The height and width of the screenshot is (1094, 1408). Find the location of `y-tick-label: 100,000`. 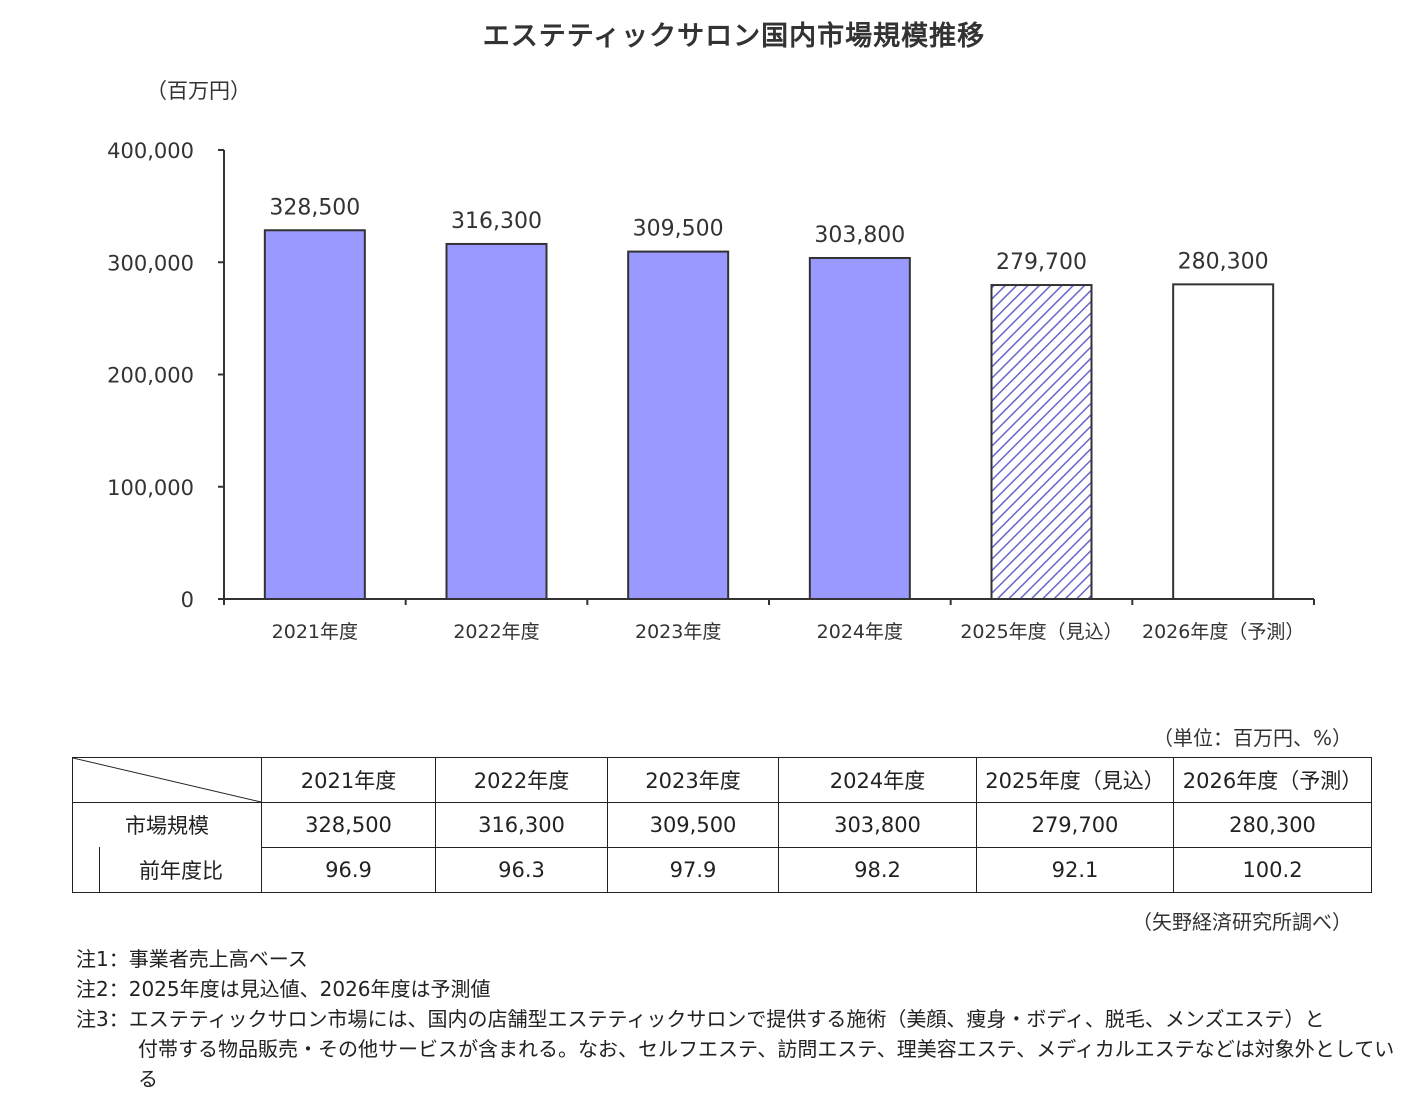

y-tick-label: 100,000 is located at coordinates (150, 488).